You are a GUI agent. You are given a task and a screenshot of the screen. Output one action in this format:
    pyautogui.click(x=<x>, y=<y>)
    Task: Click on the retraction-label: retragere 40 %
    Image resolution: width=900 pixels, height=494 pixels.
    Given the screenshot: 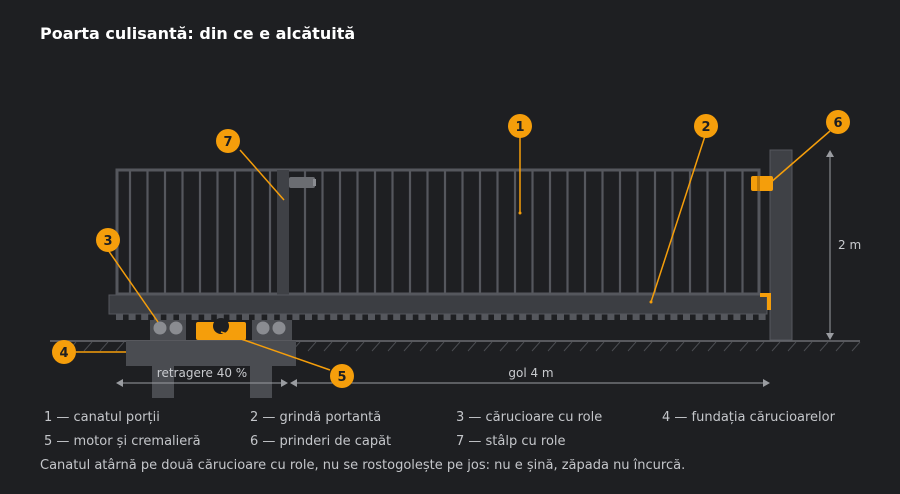 What is the action you would take?
    pyautogui.click(x=202, y=373)
    